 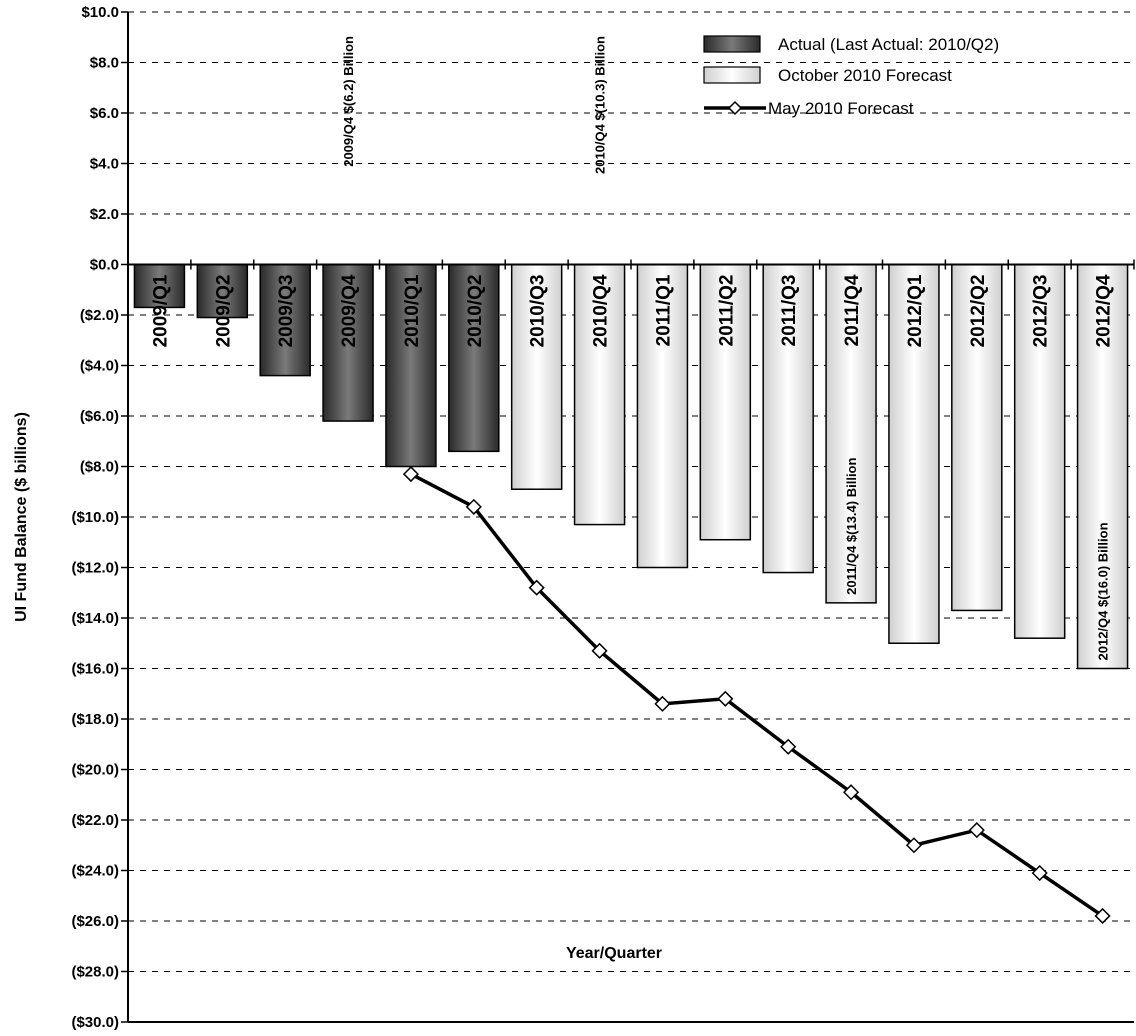 What do you see at coordinates (865, 75) in the screenshot?
I see `legend-label-october: October 2010 Forecast` at bounding box center [865, 75].